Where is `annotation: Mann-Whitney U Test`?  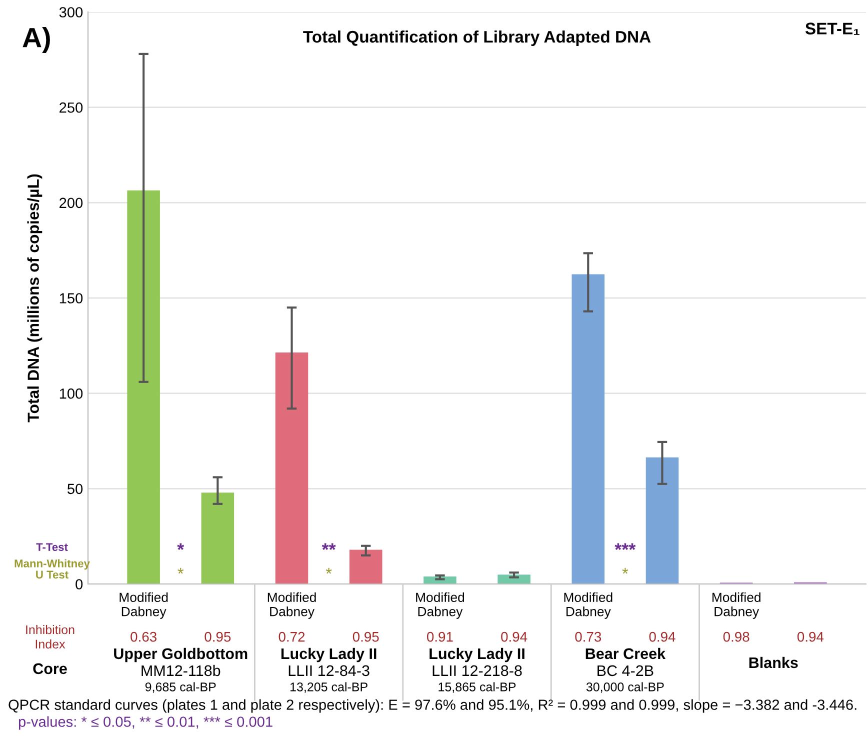
annotation: Mann-Whitney U Test is located at coordinates (52, 569).